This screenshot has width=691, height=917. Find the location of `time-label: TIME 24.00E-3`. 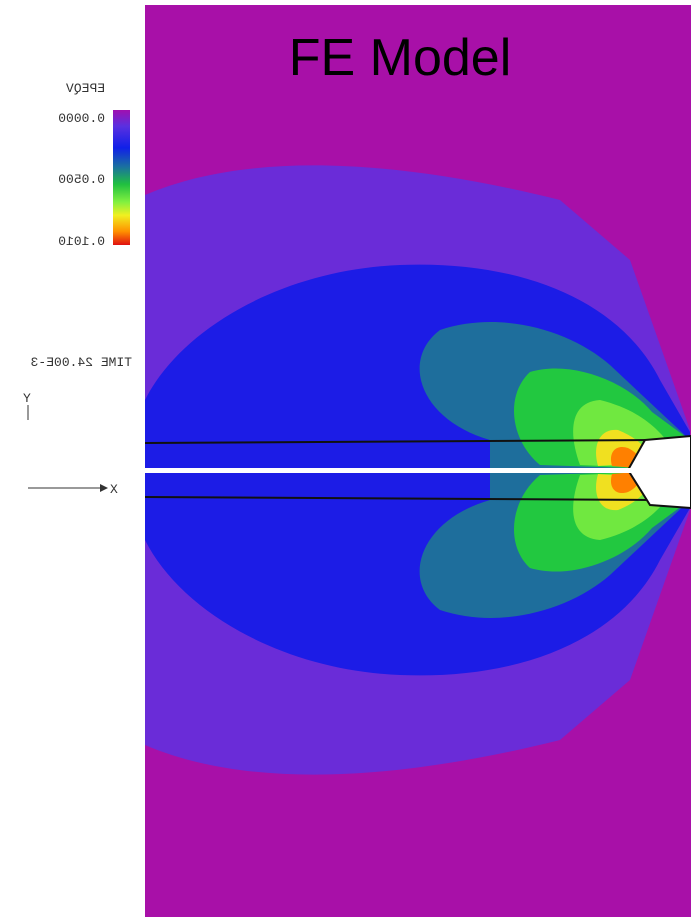

time-label: TIME 24.00E-3 is located at coordinates (81, 362).